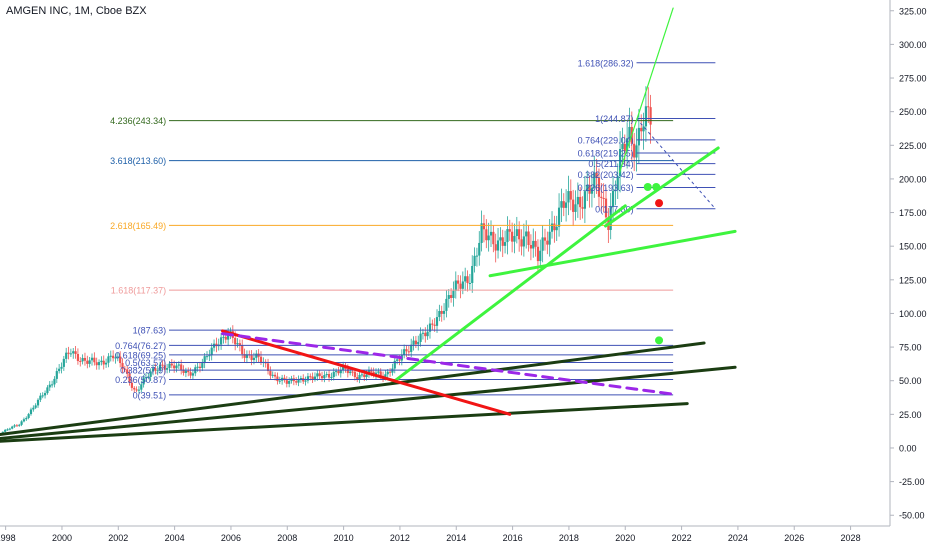 The width and height of the screenshot is (932, 550). What do you see at coordinates (287, 538) in the screenshot?
I see `x-tick-label: 2008` at bounding box center [287, 538].